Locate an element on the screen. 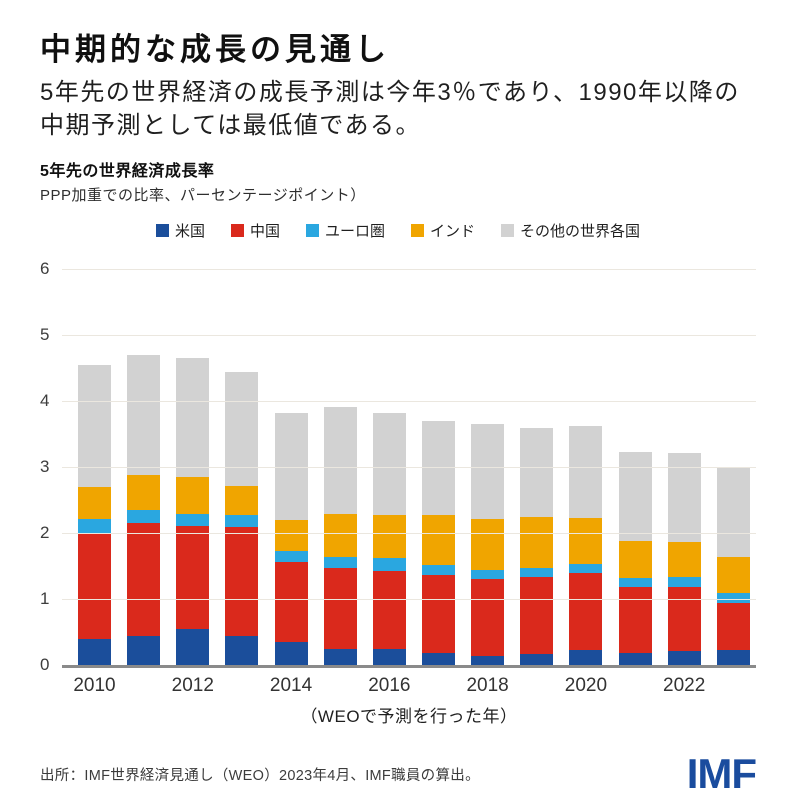 Image resolution: width=800 pixels, height=800 pixels. subtitle-line-1: 5年先の世界経済の成長予測は今年3％であり、1990年以降の is located at coordinates (390, 92).